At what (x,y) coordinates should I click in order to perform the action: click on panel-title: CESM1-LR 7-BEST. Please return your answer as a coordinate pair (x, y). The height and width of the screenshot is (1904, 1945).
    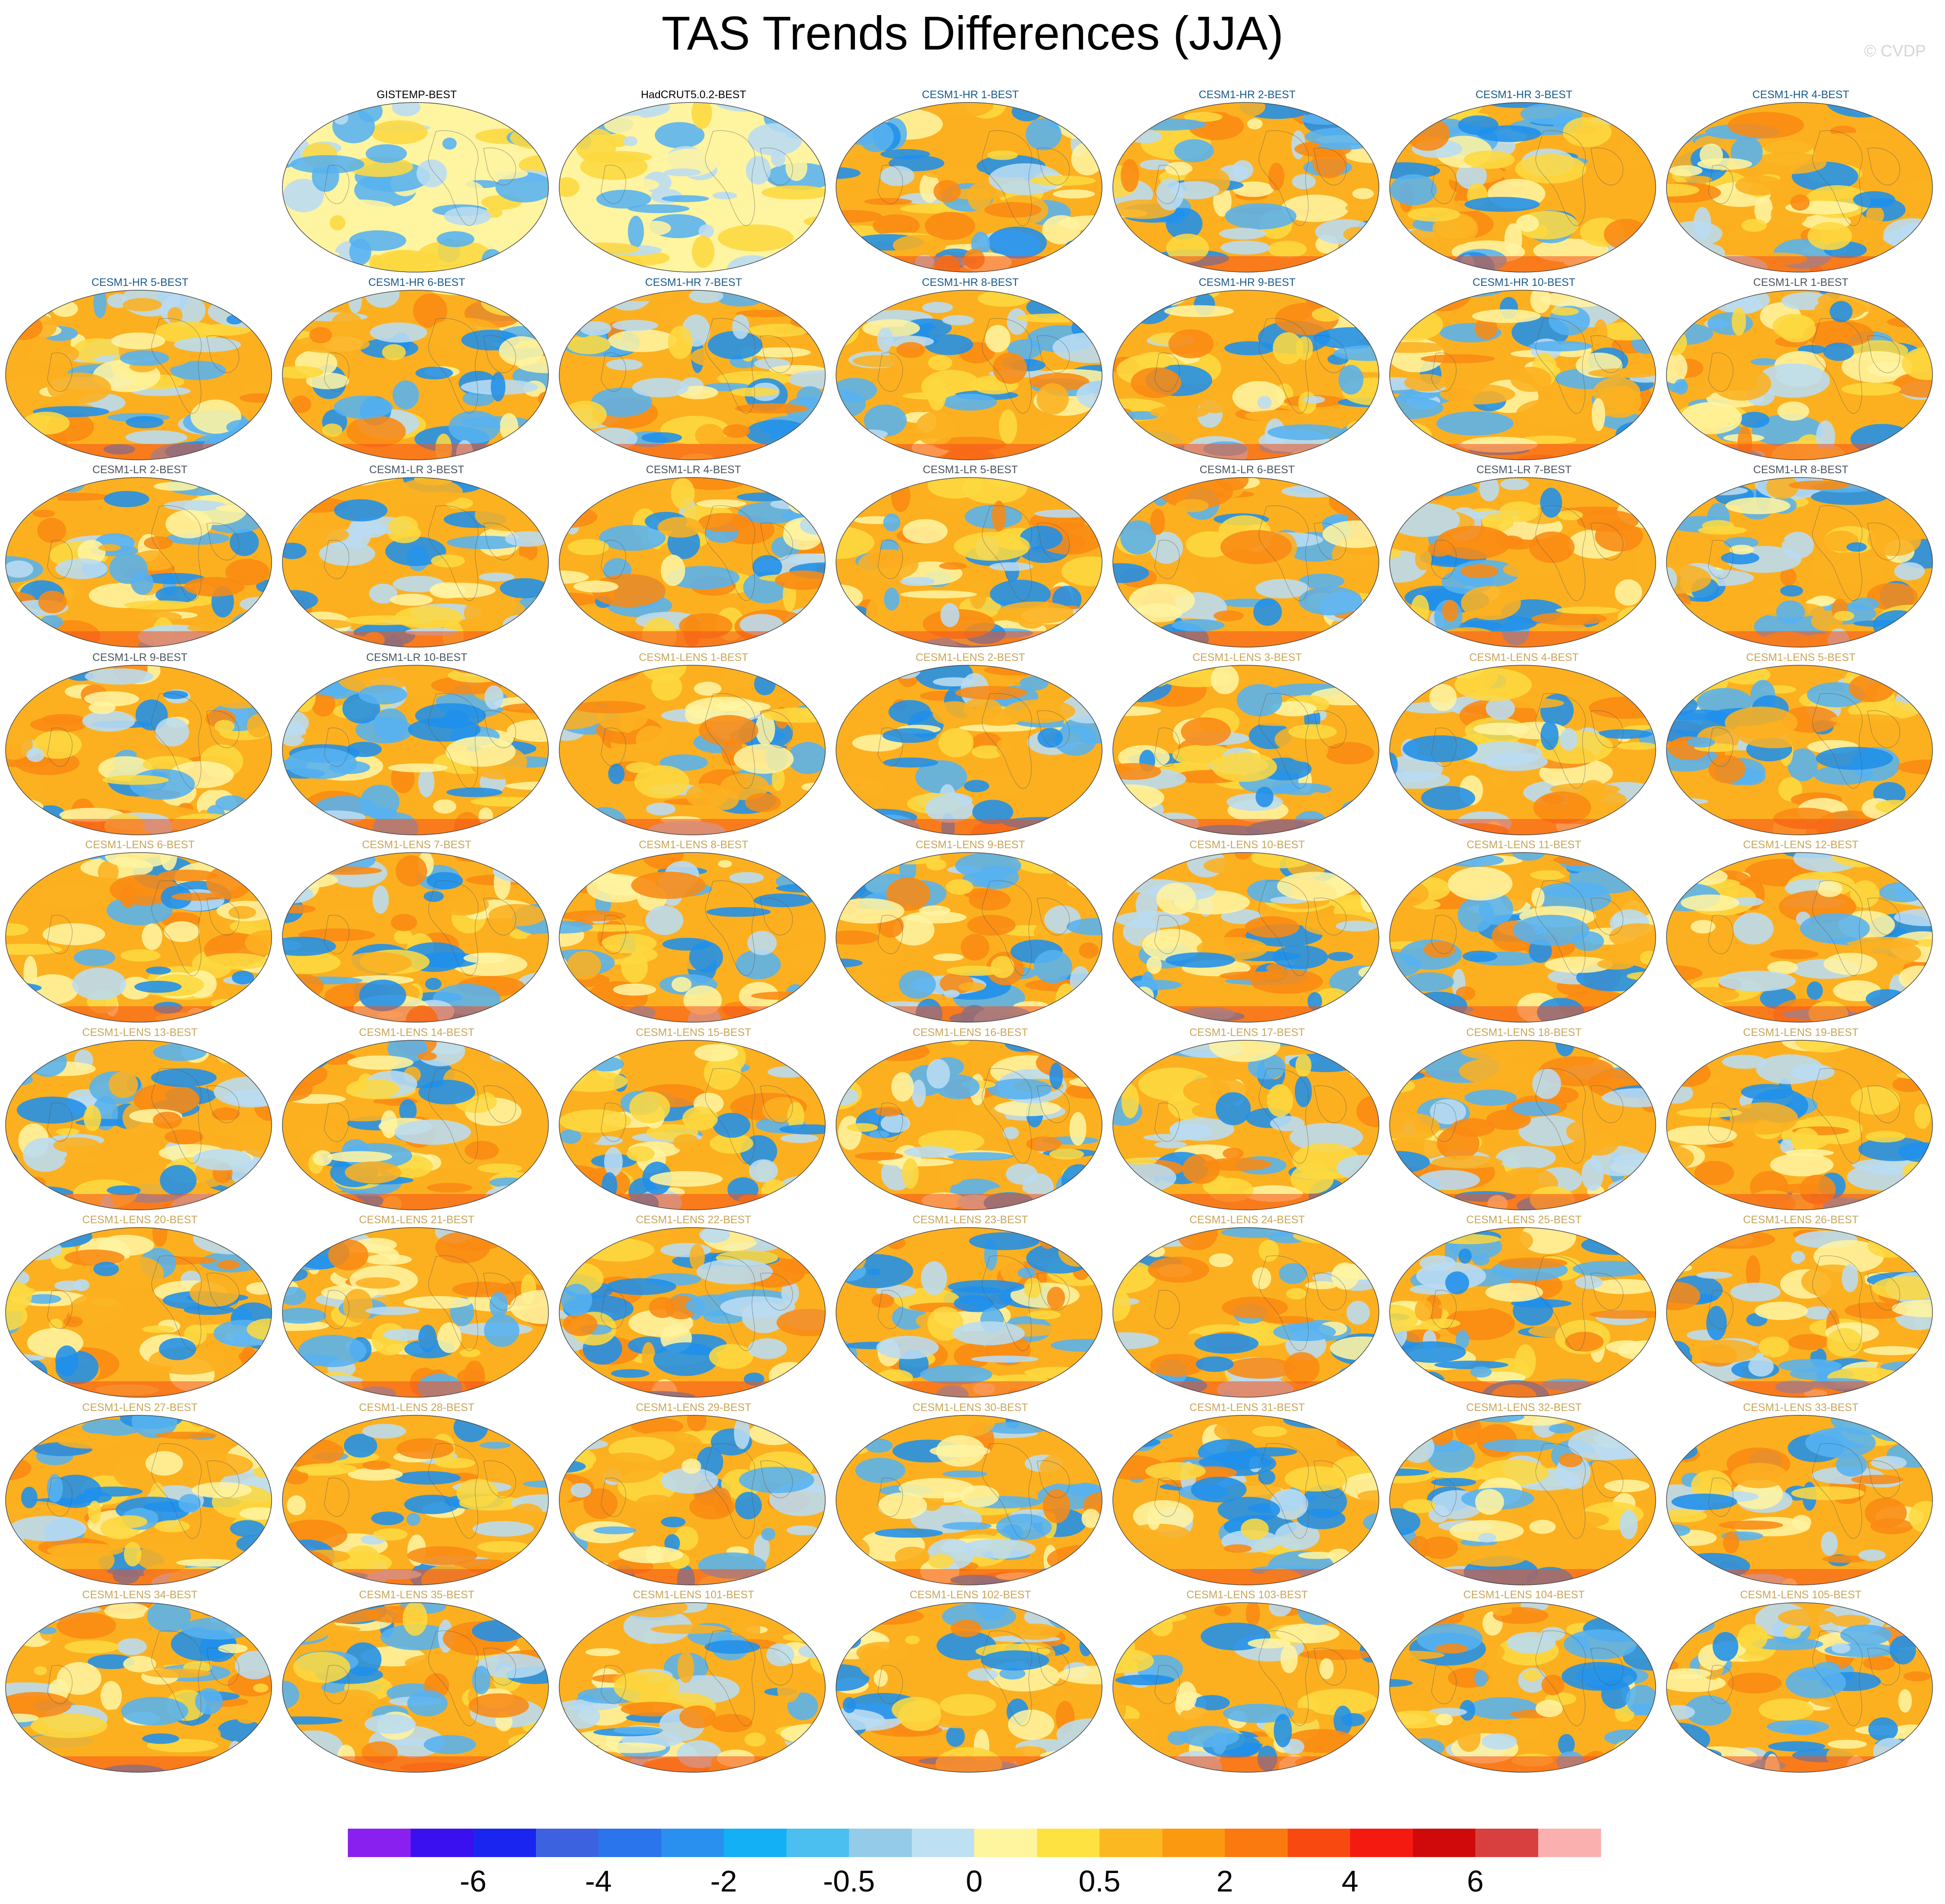
    Looking at the image, I should click on (1524, 470).